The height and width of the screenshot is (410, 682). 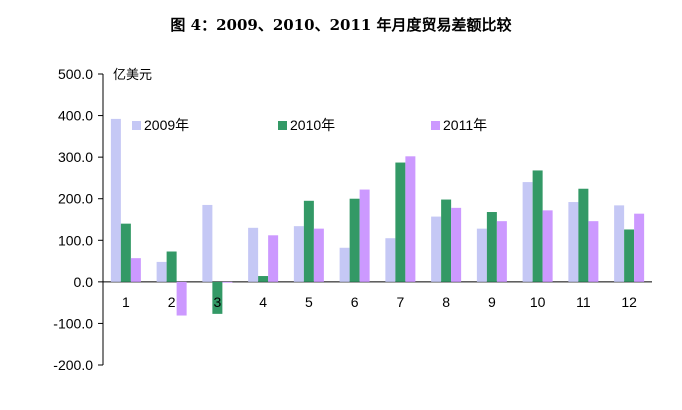 What do you see at coordinates (253, 254) in the screenshot?
I see `bar-2009年-month-4` at bounding box center [253, 254].